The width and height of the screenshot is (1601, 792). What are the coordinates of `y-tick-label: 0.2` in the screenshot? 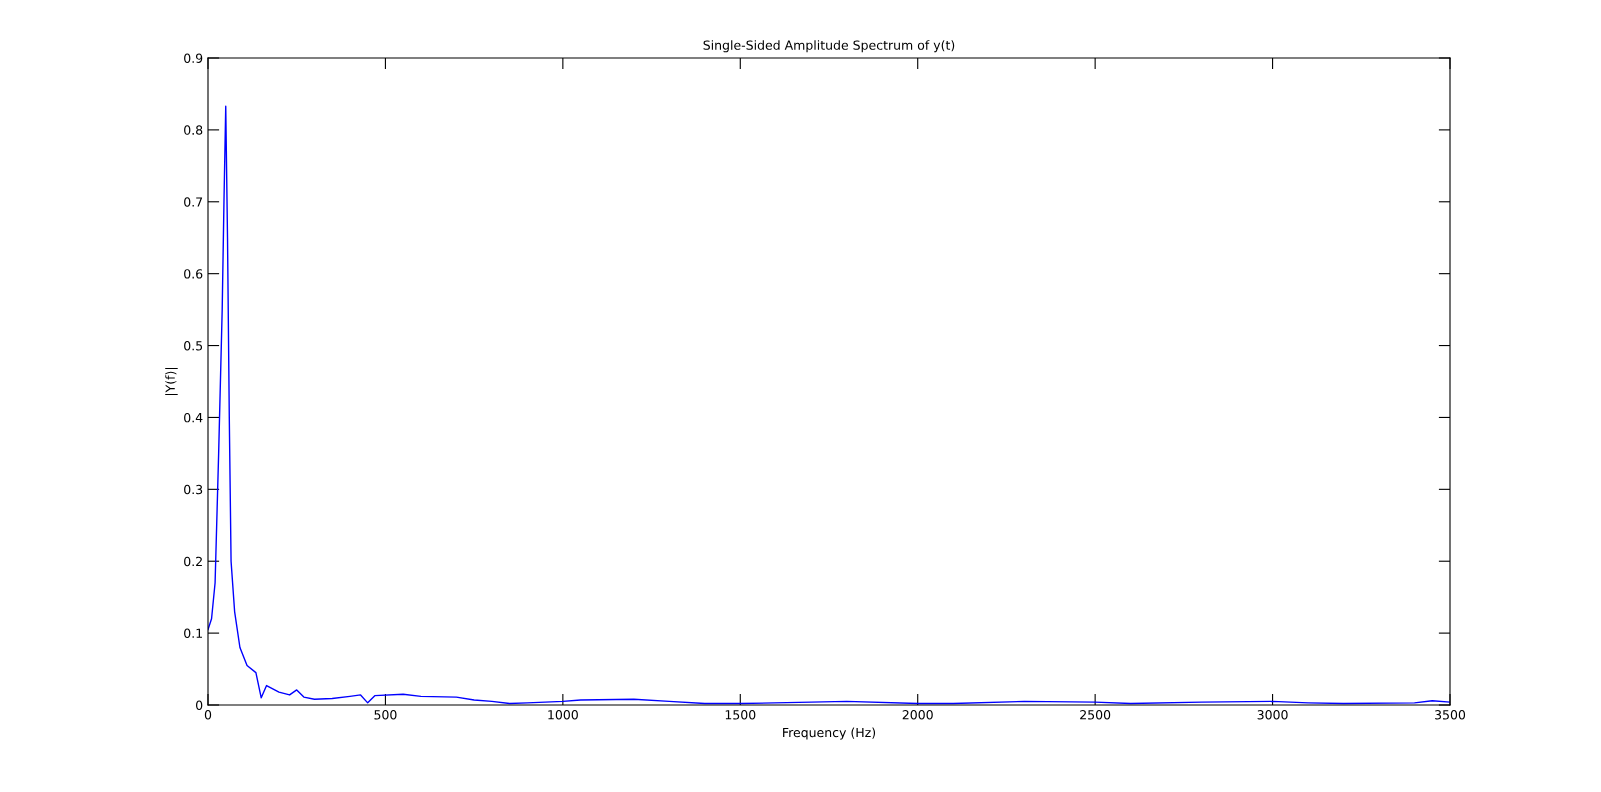 It's located at (193, 561).